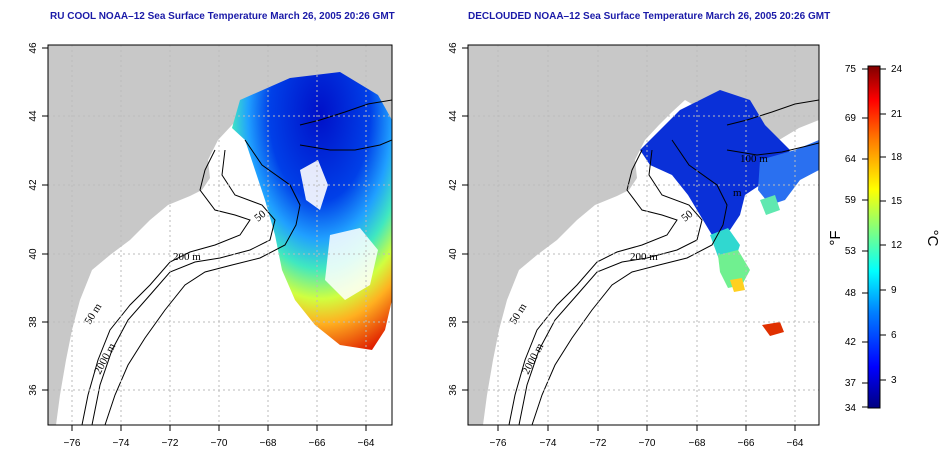  I want to click on celsius-tick: 12, so click(897, 245).